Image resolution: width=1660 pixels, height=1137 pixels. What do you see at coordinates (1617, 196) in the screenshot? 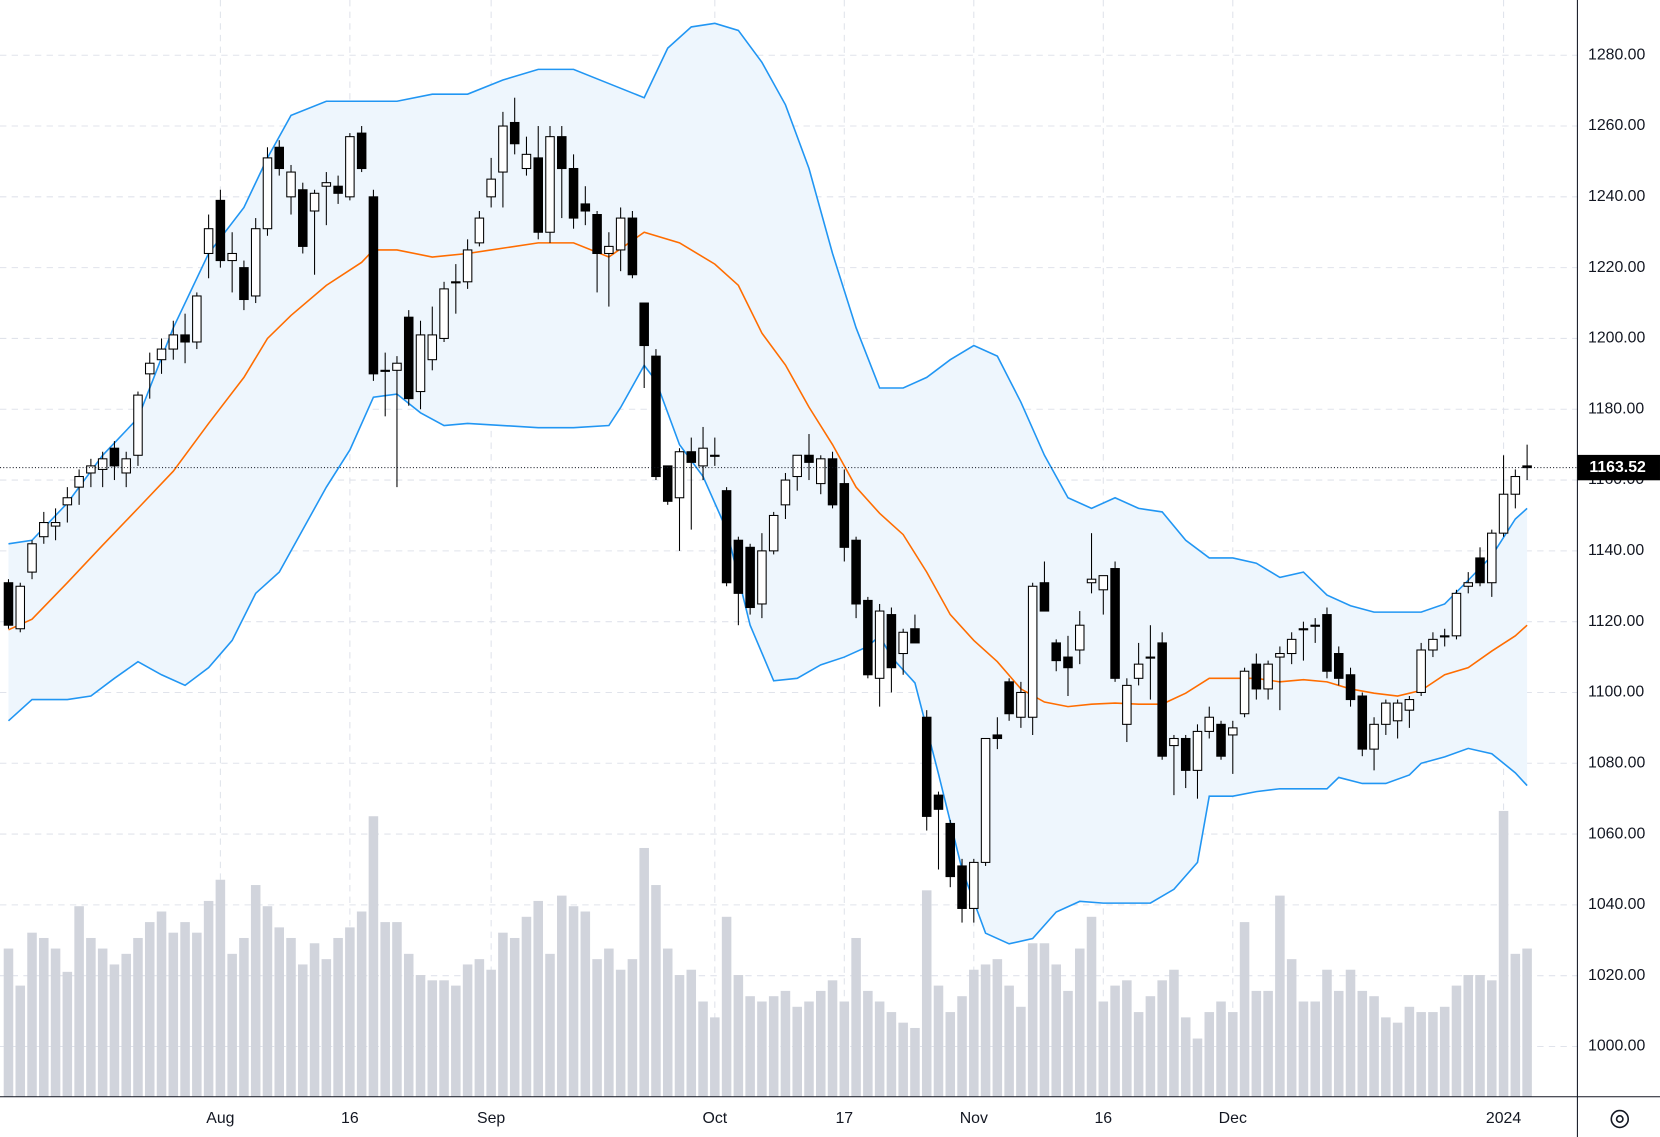
I see `y-tick-label: 1240.00` at bounding box center [1617, 196].